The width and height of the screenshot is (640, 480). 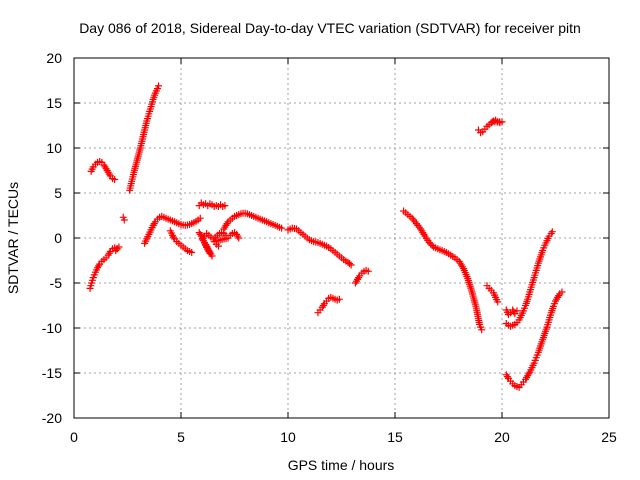 I want to click on y-tick-label: 15, so click(x=54, y=103).